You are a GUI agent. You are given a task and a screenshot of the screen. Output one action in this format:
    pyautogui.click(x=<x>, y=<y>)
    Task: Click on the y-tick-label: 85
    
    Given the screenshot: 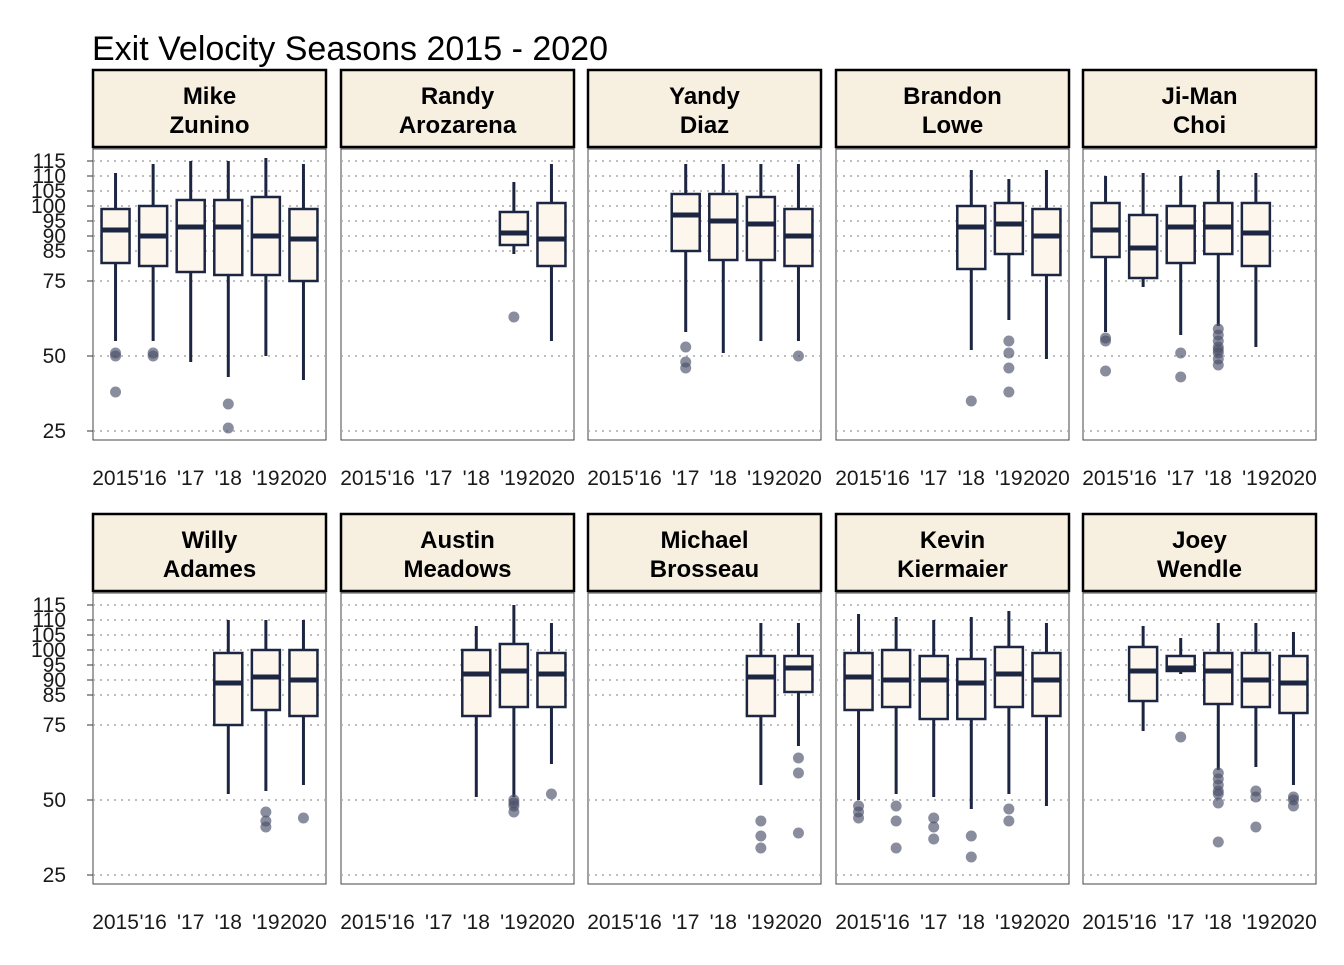 What is the action you would take?
    pyautogui.click(x=54, y=695)
    